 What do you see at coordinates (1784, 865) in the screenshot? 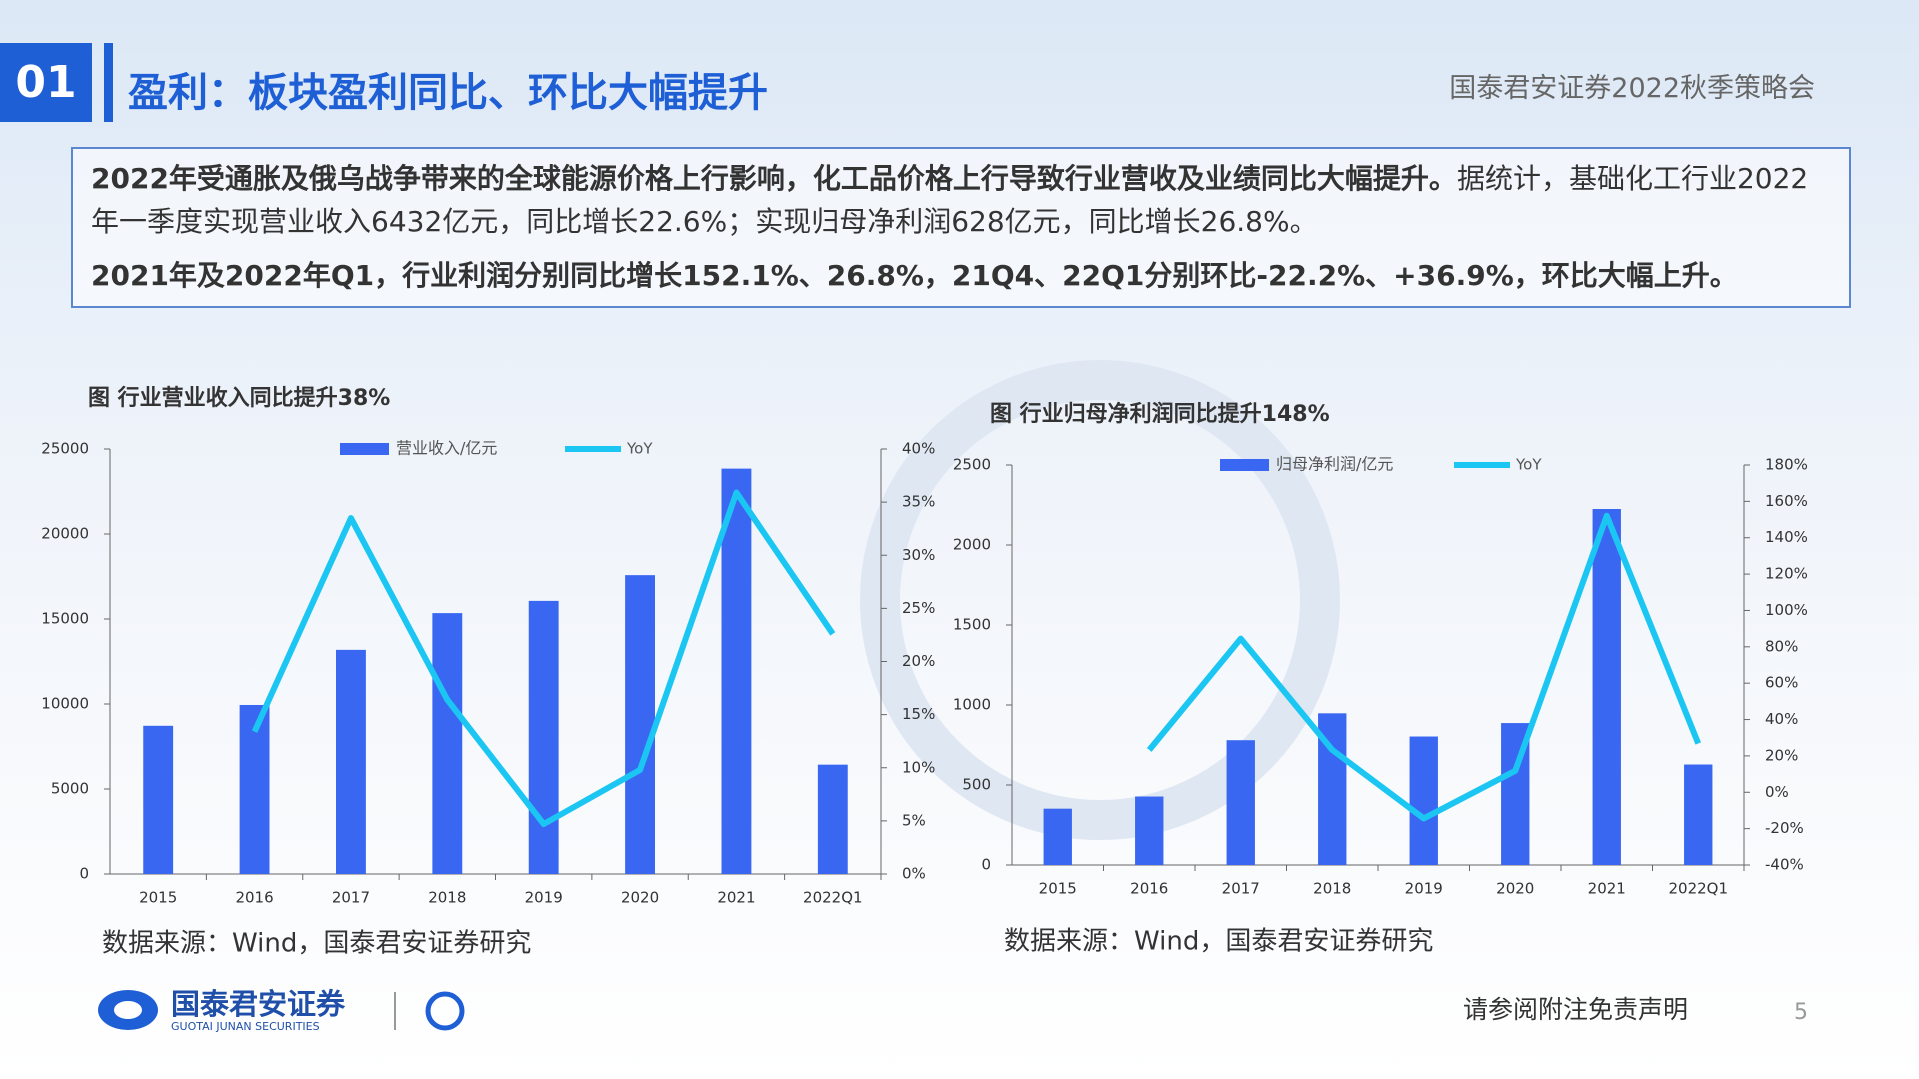
I see `y2-tick-label: -40%` at bounding box center [1784, 865].